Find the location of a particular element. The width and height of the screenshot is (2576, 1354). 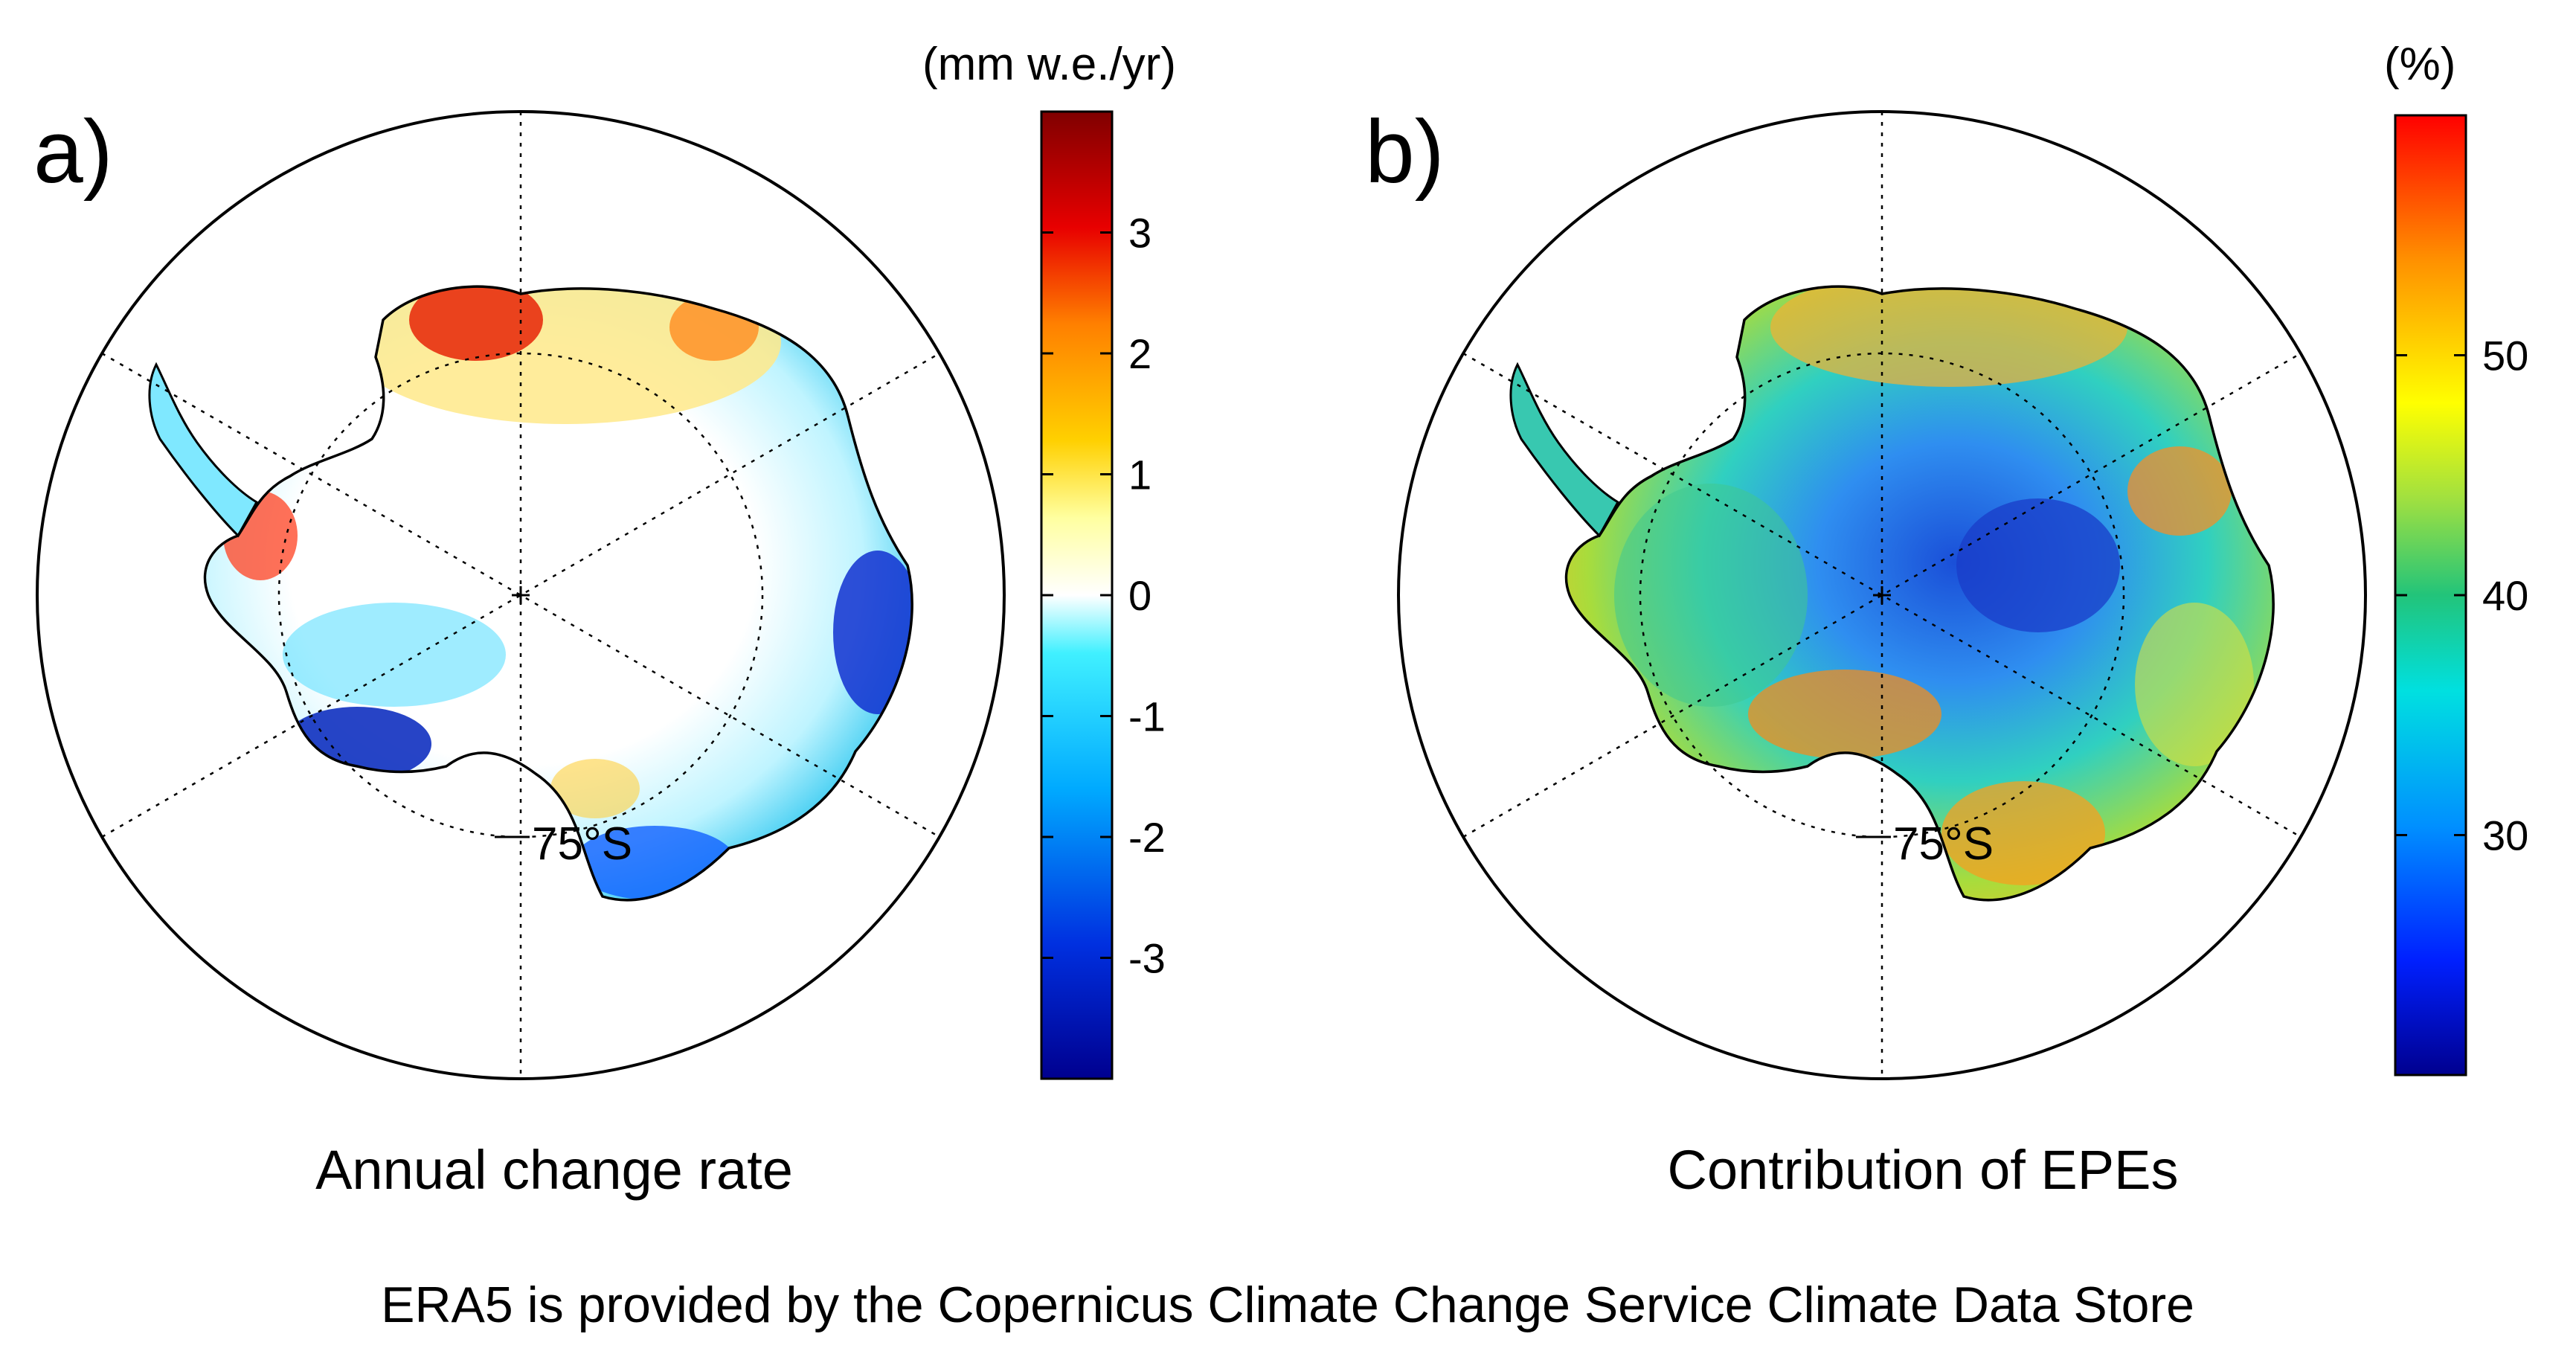

panel-a-continent is located at coordinates (530, 594).